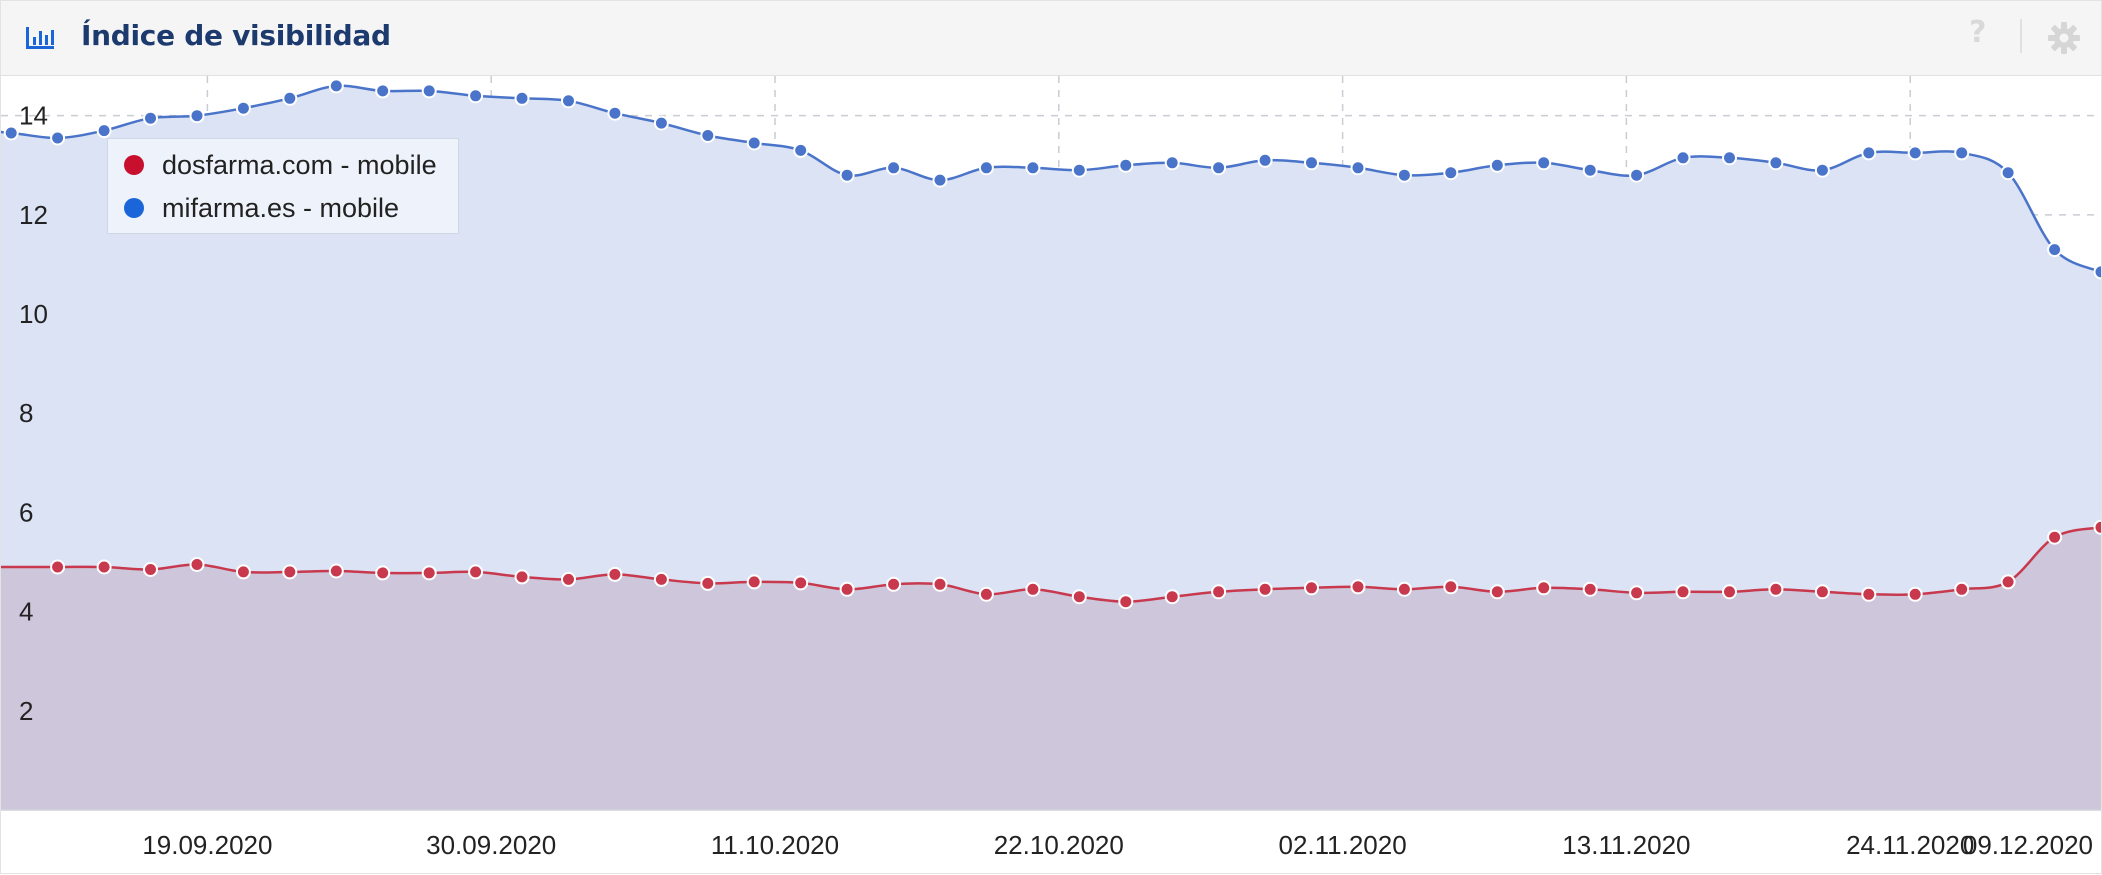  Describe the element at coordinates (26, 711) in the screenshot. I see `y-tick-label: 2` at that location.